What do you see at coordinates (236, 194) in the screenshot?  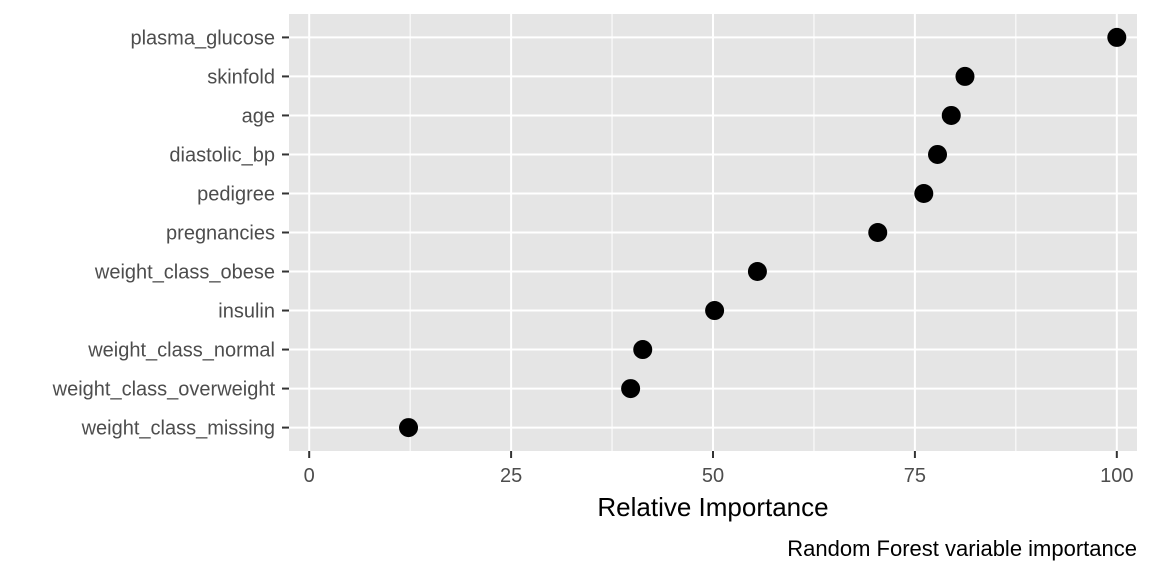 I see `y-tick-label: pedigree` at bounding box center [236, 194].